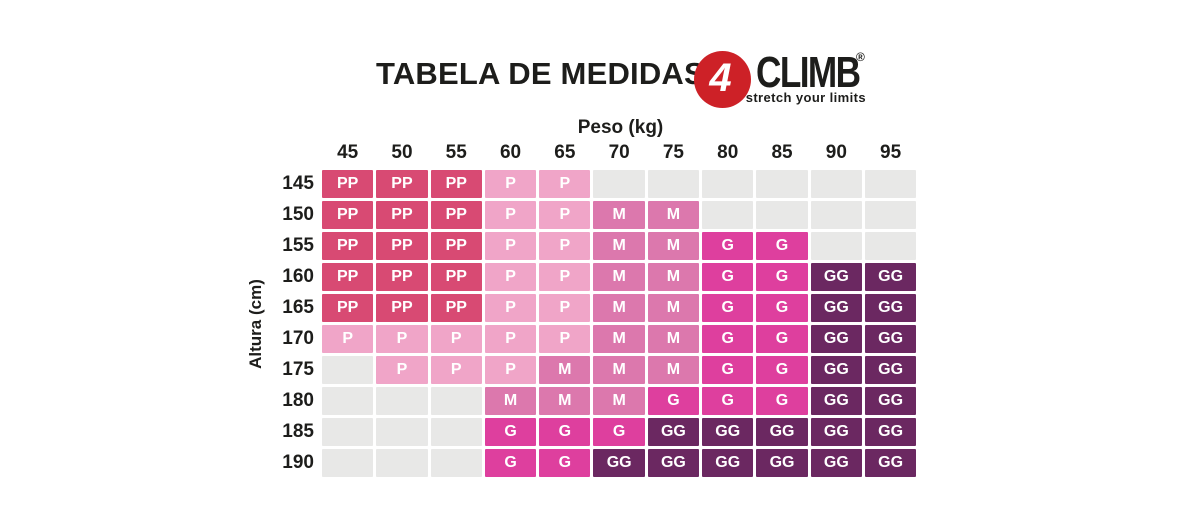 The width and height of the screenshot is (1200, 519). I want to click on page-title: TABELA DE MEDIDAS, so click(540, 73).